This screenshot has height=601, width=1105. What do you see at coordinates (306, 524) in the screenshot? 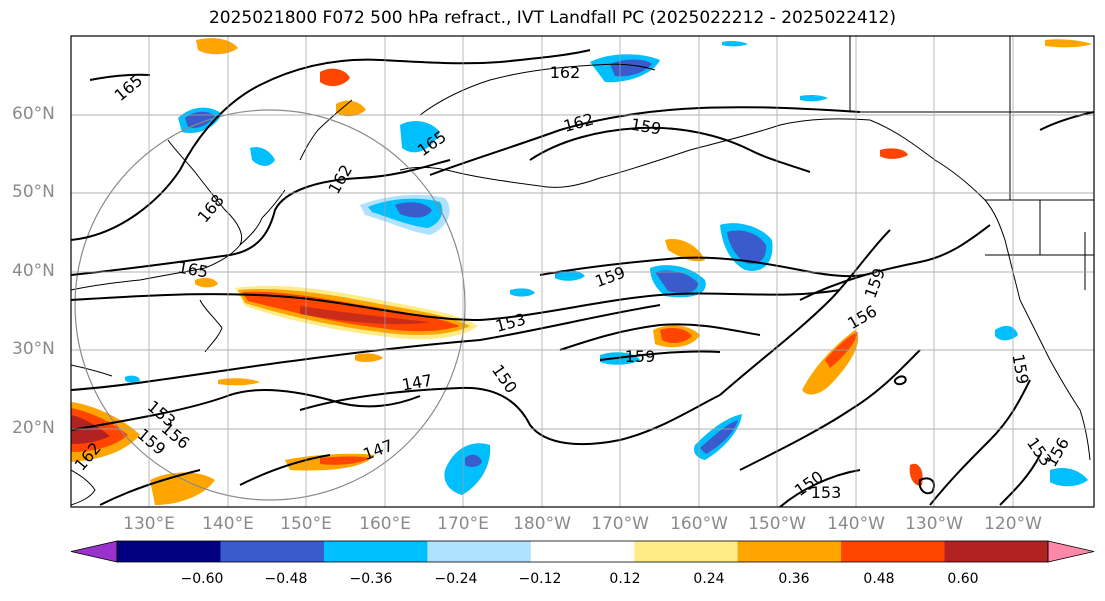
I see `lon-label-150e: 150°E` at bounding box center [306, 524].